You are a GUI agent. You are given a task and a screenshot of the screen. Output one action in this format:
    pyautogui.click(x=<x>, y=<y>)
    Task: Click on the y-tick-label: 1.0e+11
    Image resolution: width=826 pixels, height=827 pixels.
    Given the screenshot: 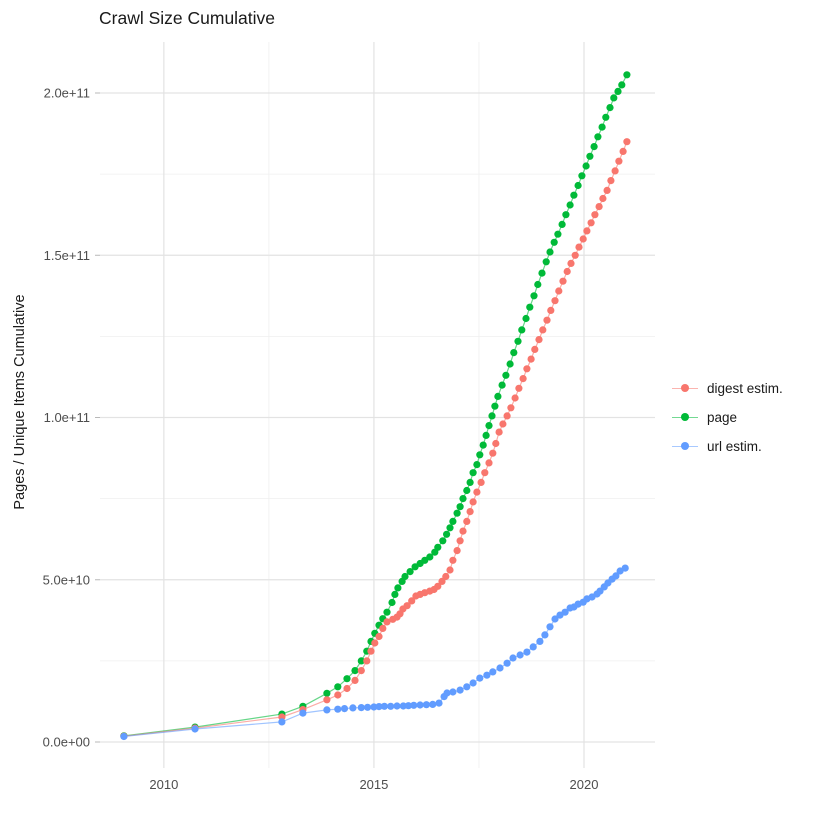 What is the action you would take?
    pyautogui.click(x=67, y=417)
    